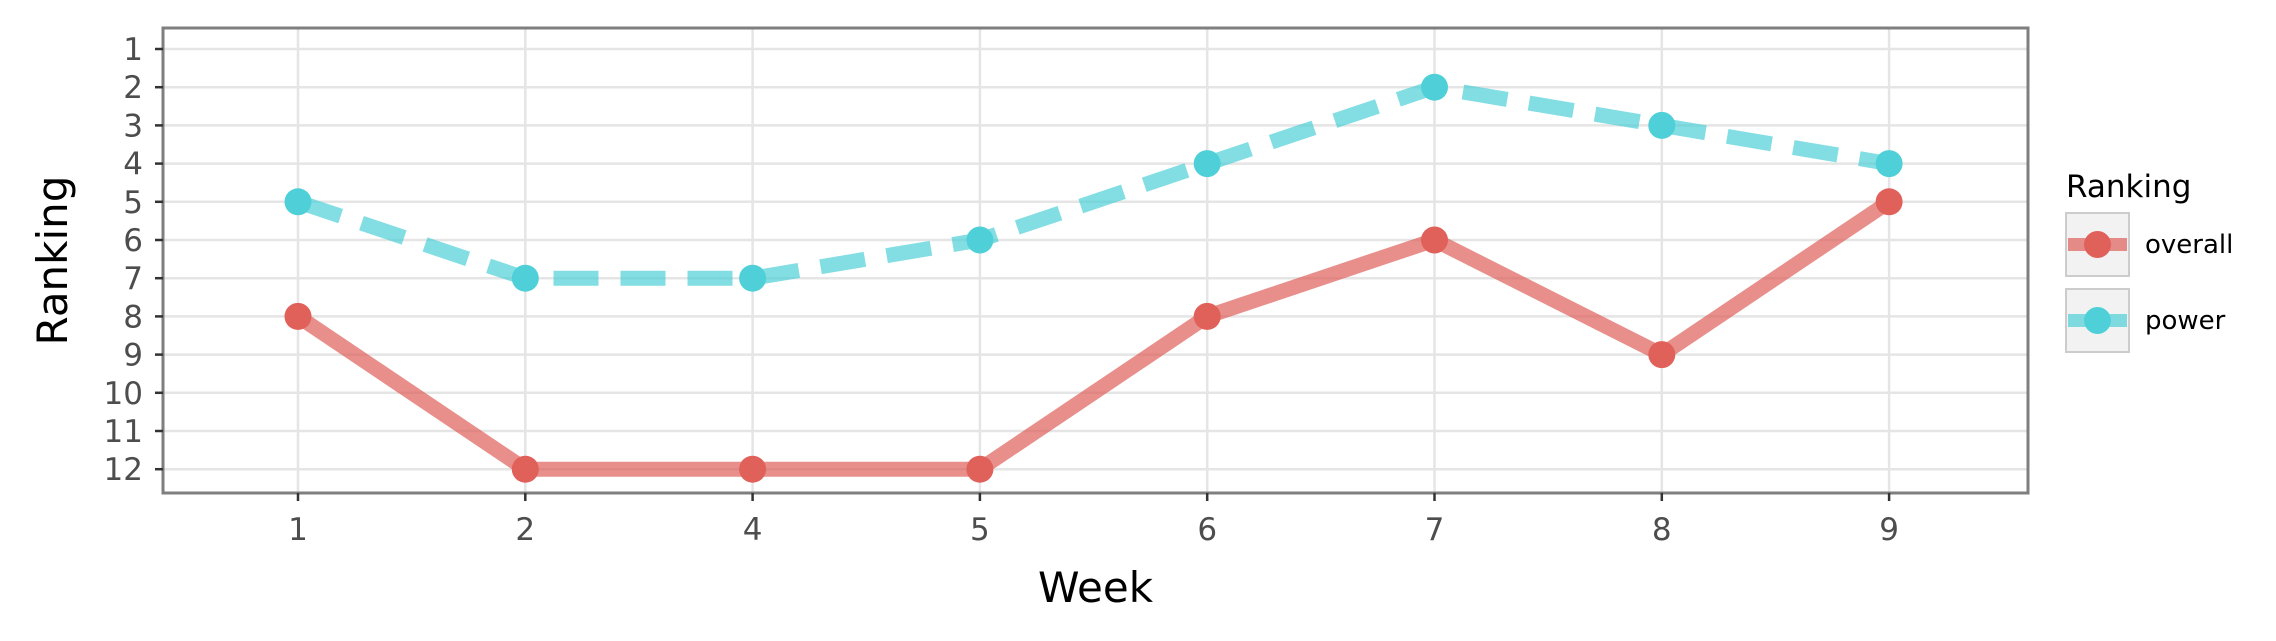 Image resolution: width=2276 pixels, height=641 pixels. I want to click on x-tick-label: 8, so click(1662, 530).